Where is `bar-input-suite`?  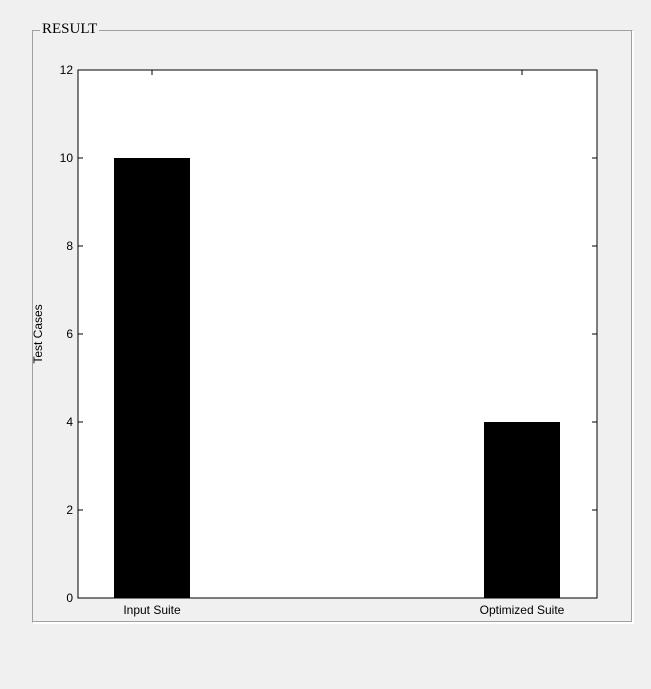
bar-input-suite is located at coordinates (152, 378).